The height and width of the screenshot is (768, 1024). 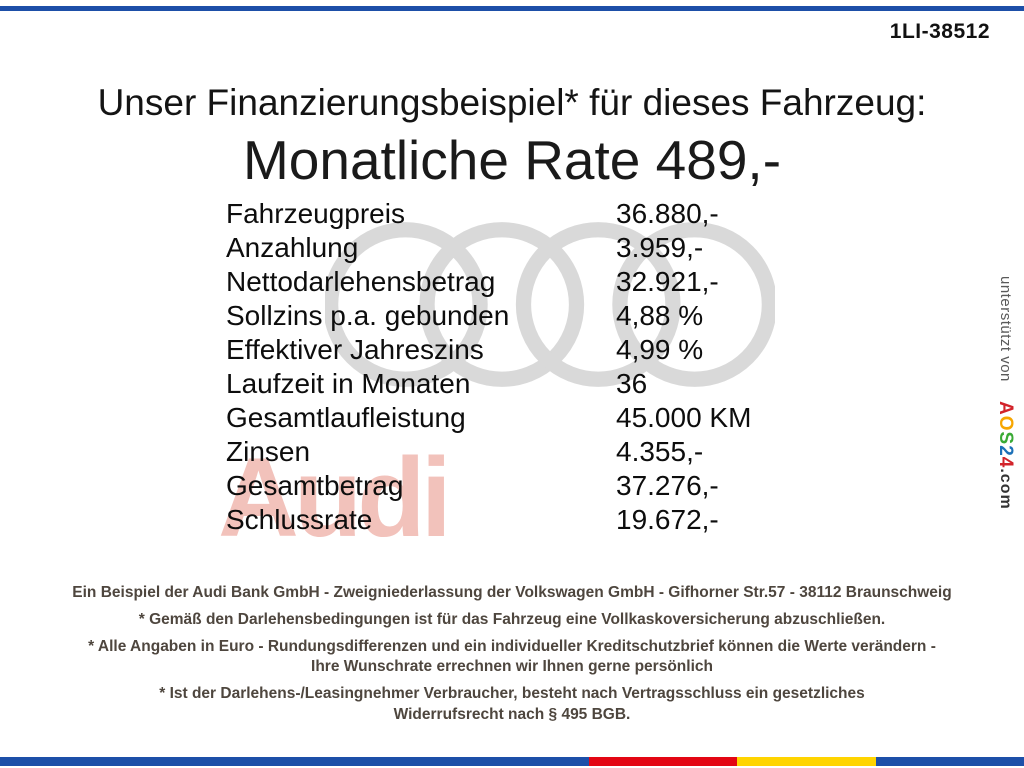 I want to click on aos-logo-letter: A, so click(x=1005, y=408).